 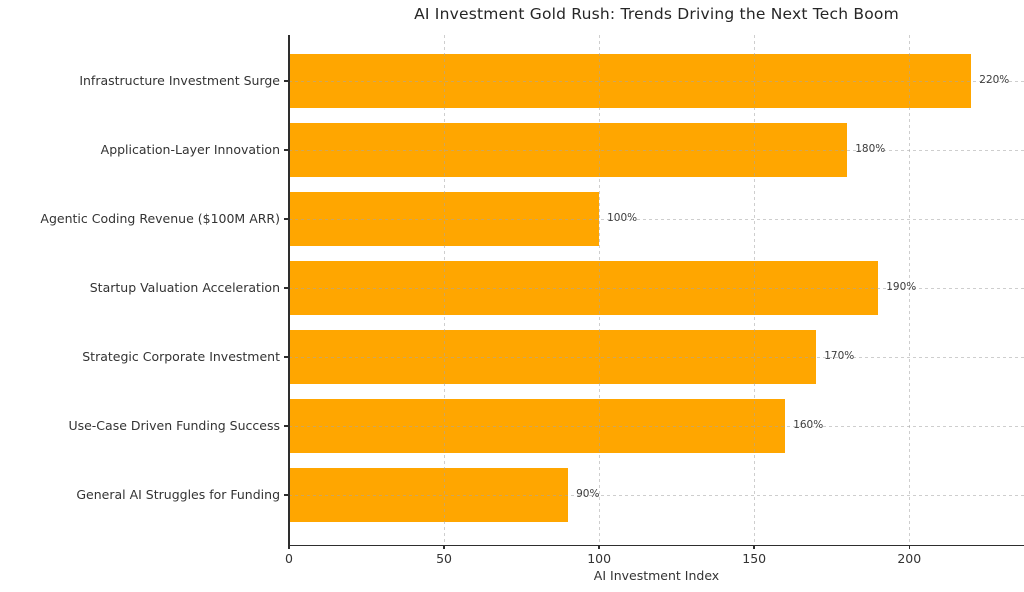 I want to click on x-tick-label: 0, so click(x=289, y=558).